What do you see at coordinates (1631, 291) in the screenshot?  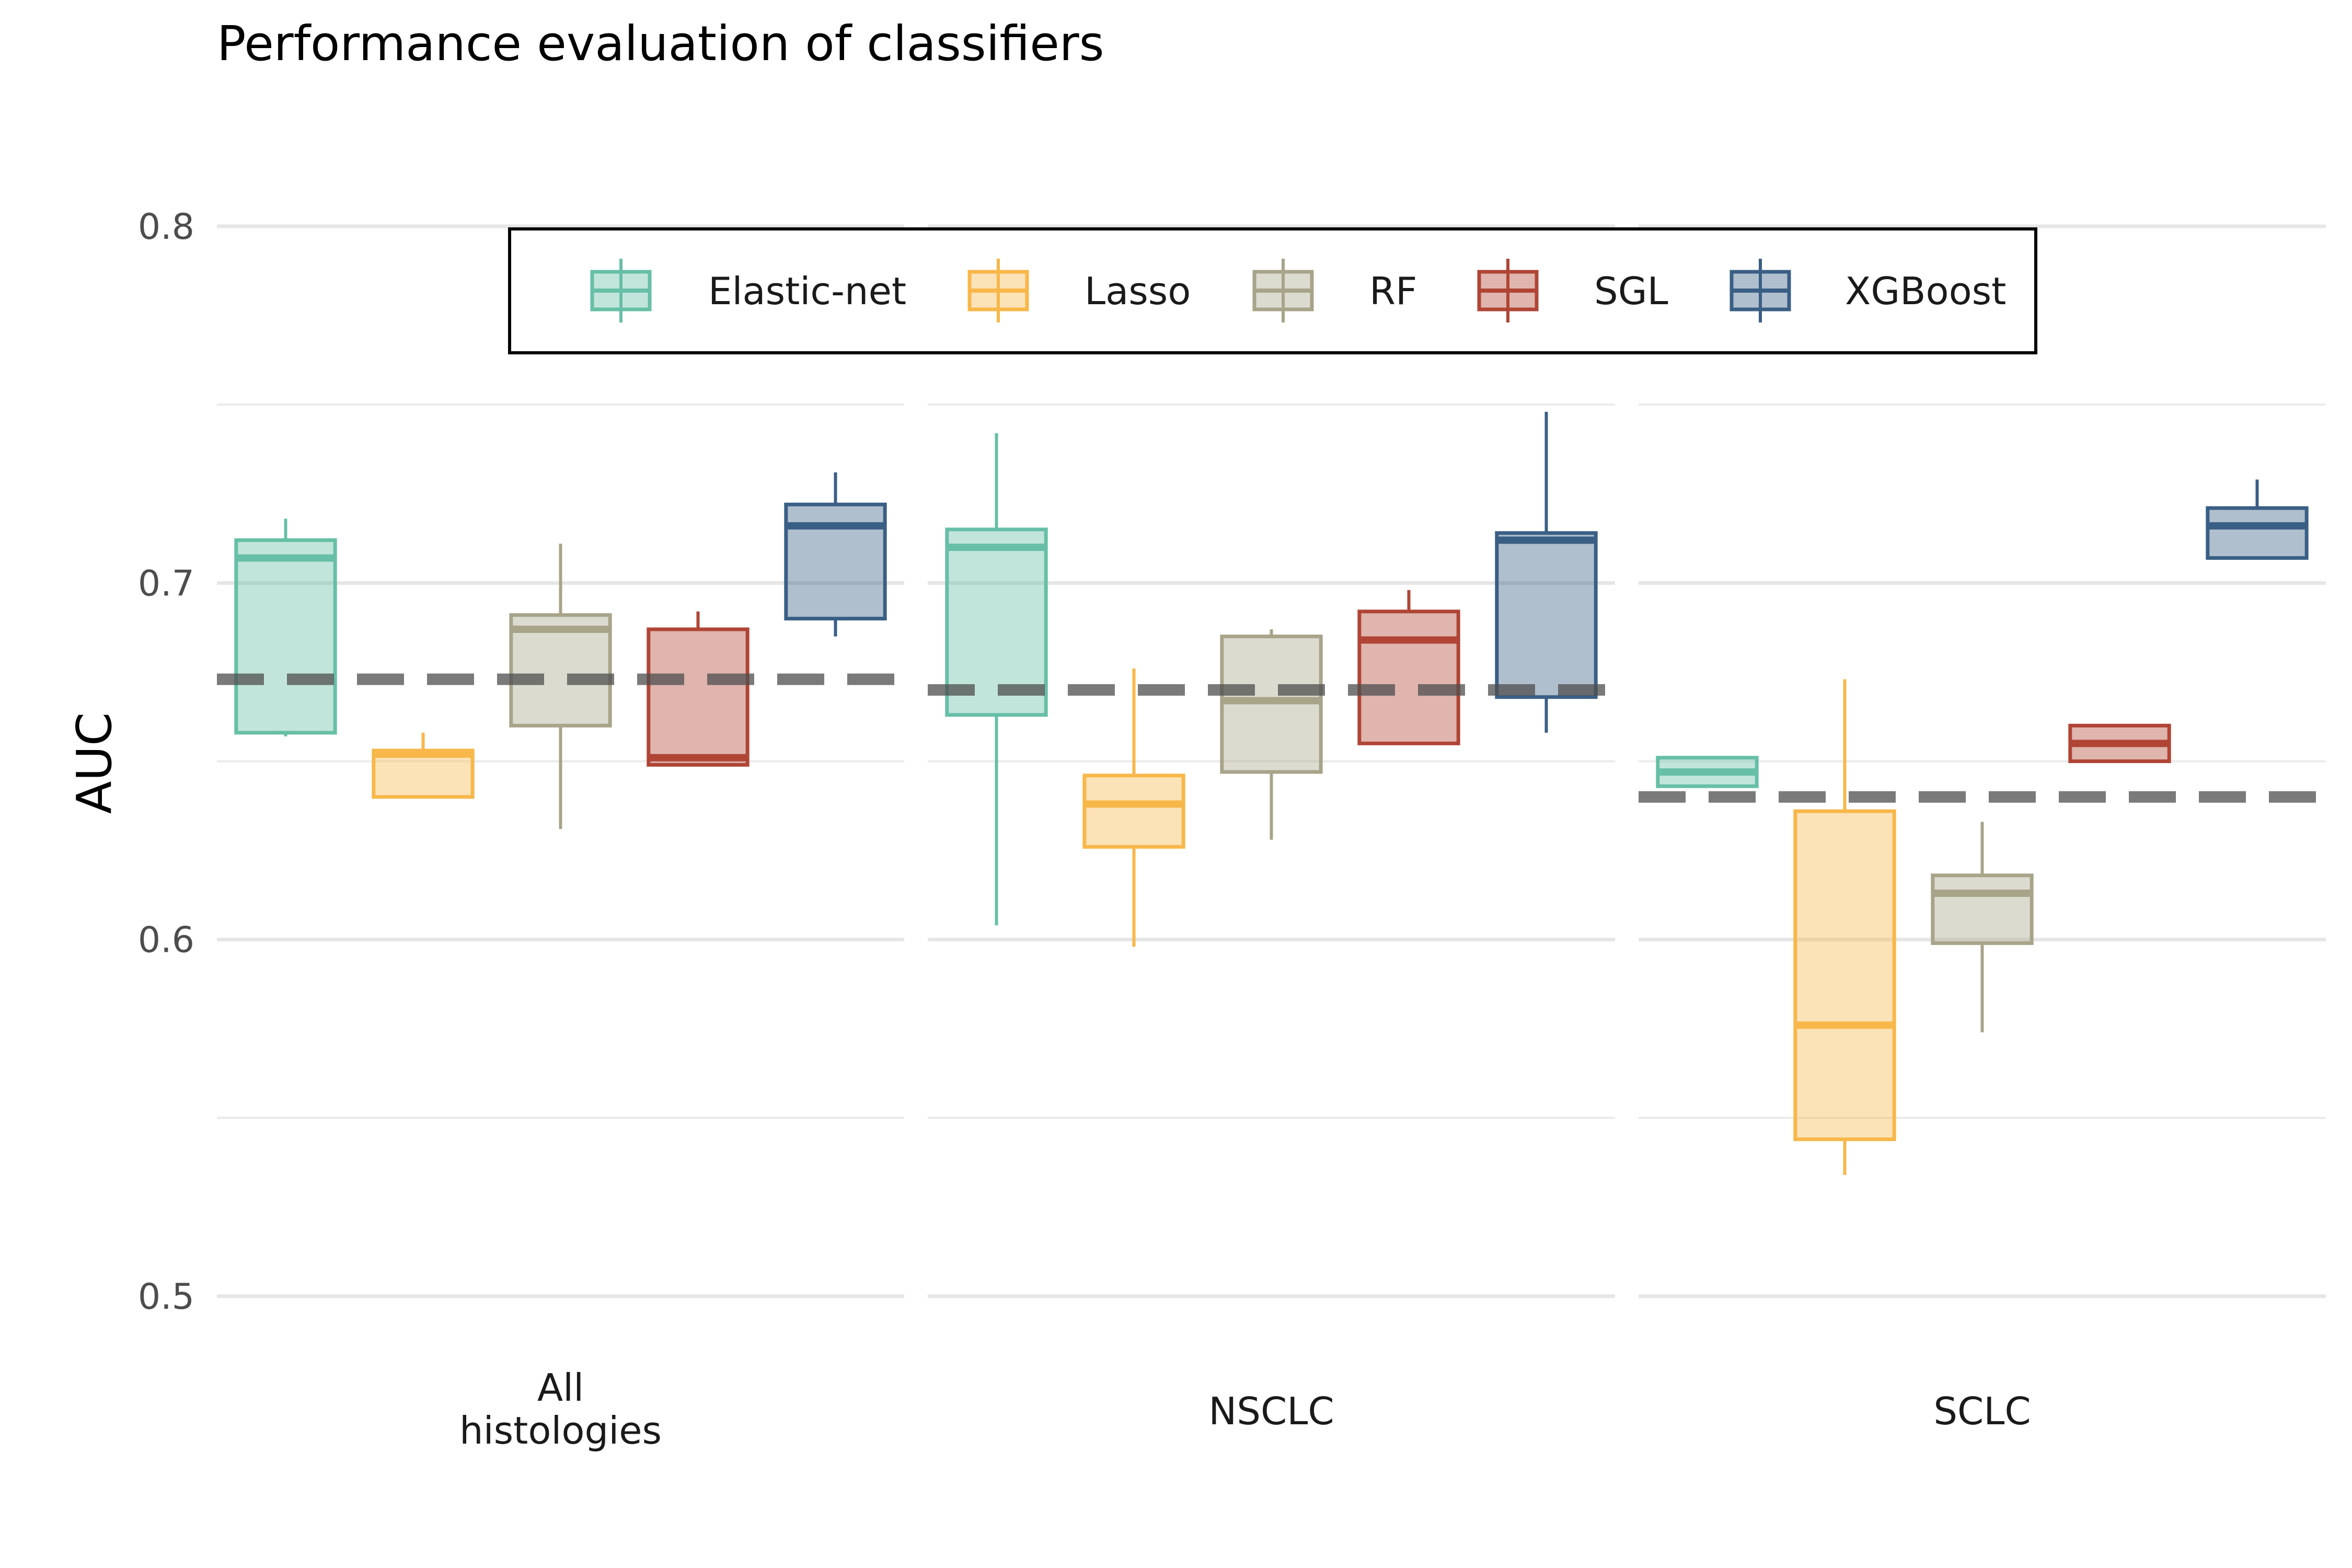 I see `legend-label: SGL` at bounding box center [1631, 291].